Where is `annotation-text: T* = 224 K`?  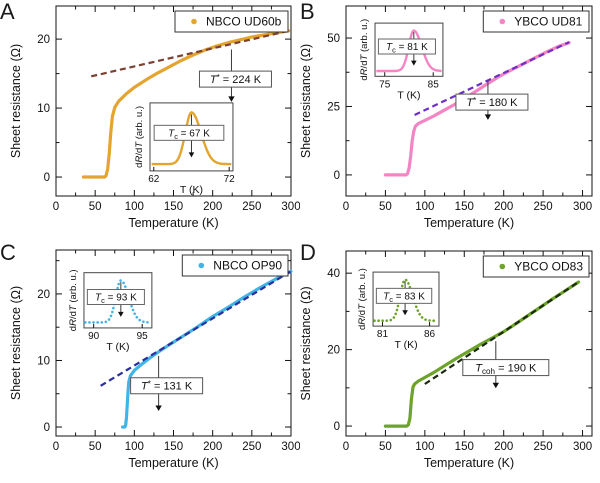 annotation-text: T* = 224 K is located at coordinates (236, 79).